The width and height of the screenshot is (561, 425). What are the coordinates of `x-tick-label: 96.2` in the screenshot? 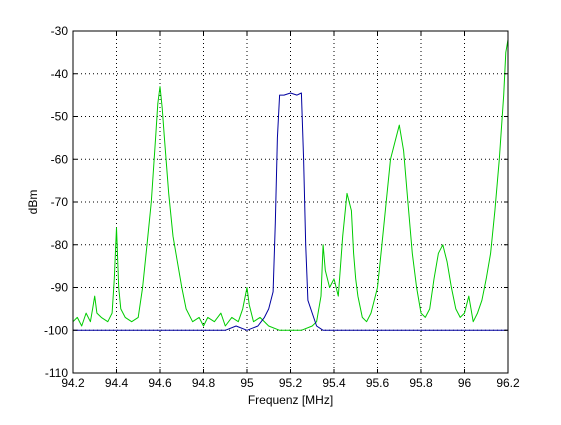 It's located at (508, 383).